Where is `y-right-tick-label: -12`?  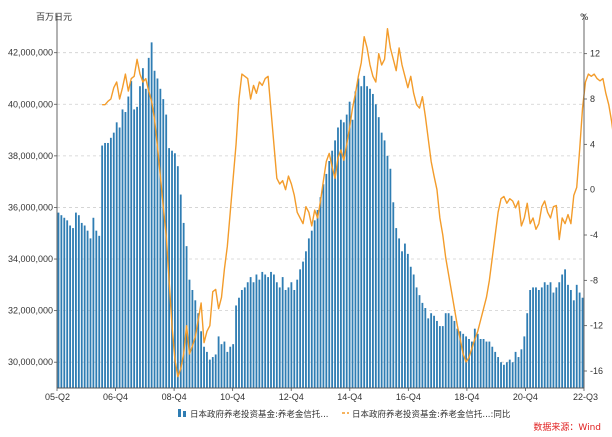 y-right-tick-label: -12 is located at coordinates (596, 326).